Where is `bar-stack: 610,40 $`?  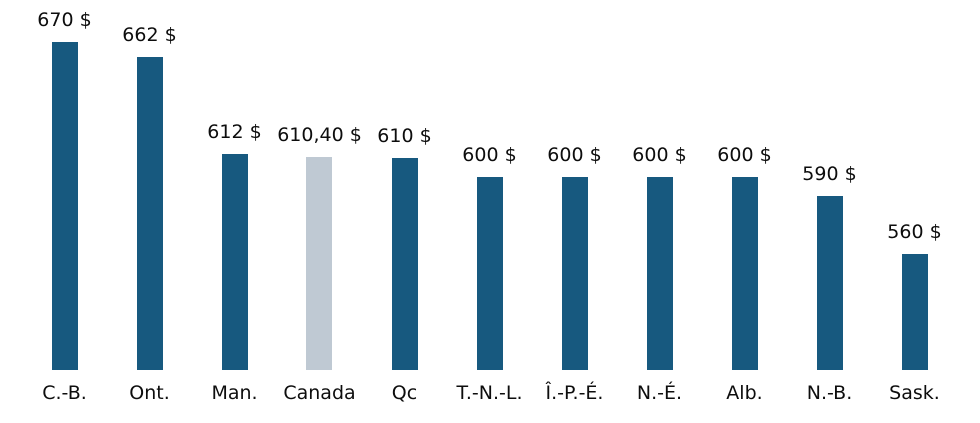 bar-stack: 610,40 $ is located at coordinates (319, 185).